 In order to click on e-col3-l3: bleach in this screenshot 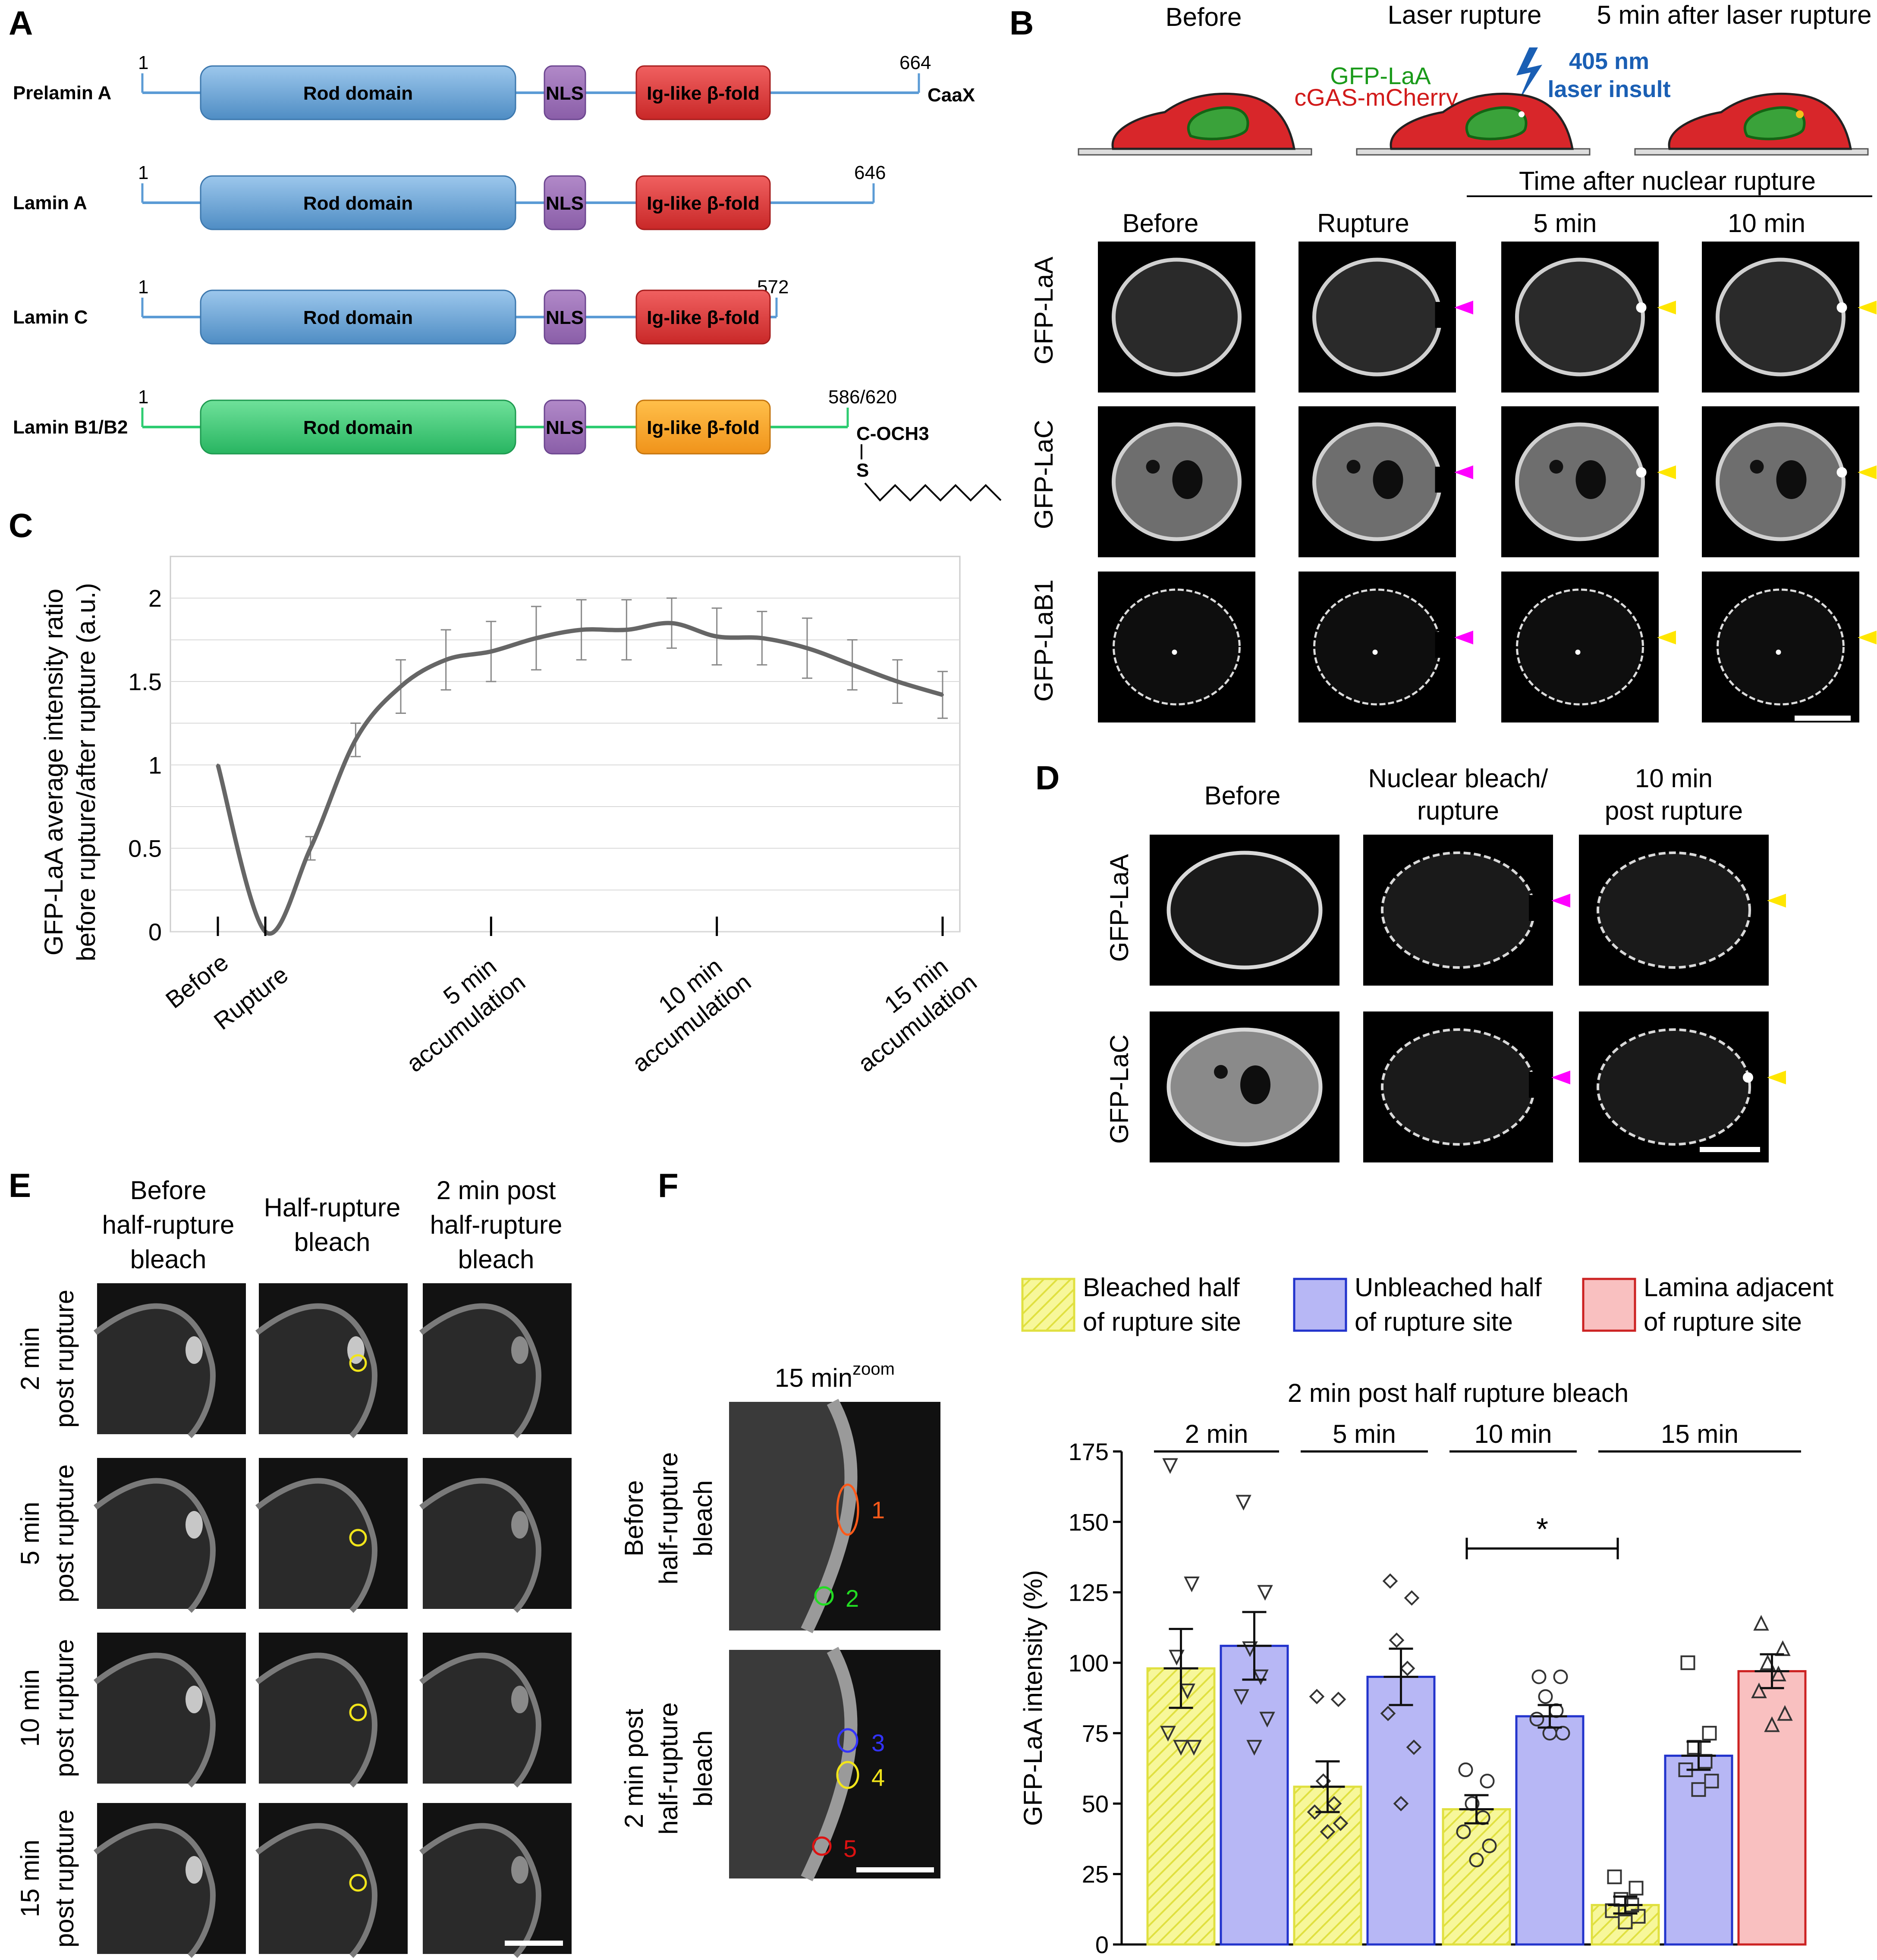, I will do `click(496, 1259)`.